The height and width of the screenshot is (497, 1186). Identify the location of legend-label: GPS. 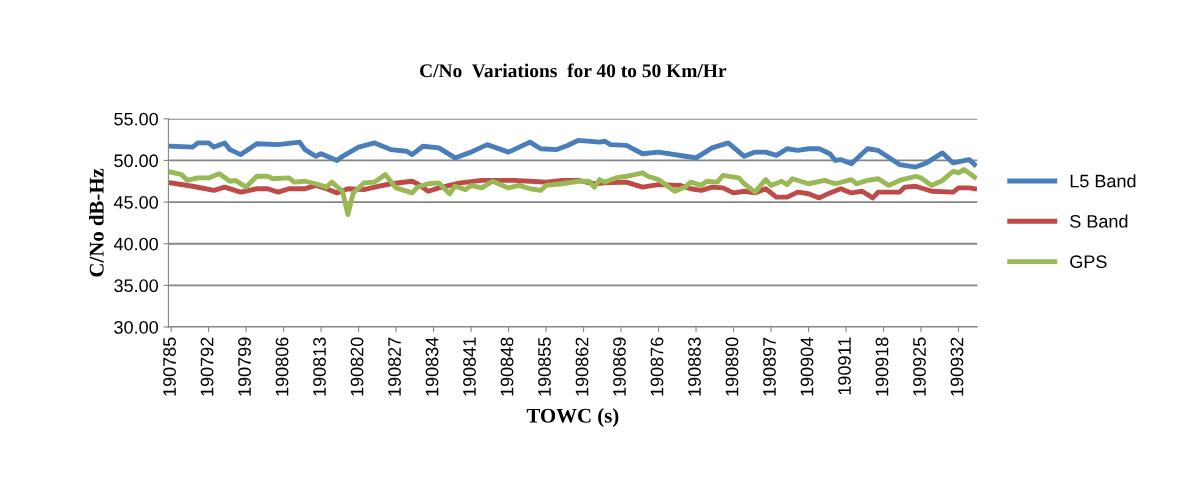
(1088, 262).